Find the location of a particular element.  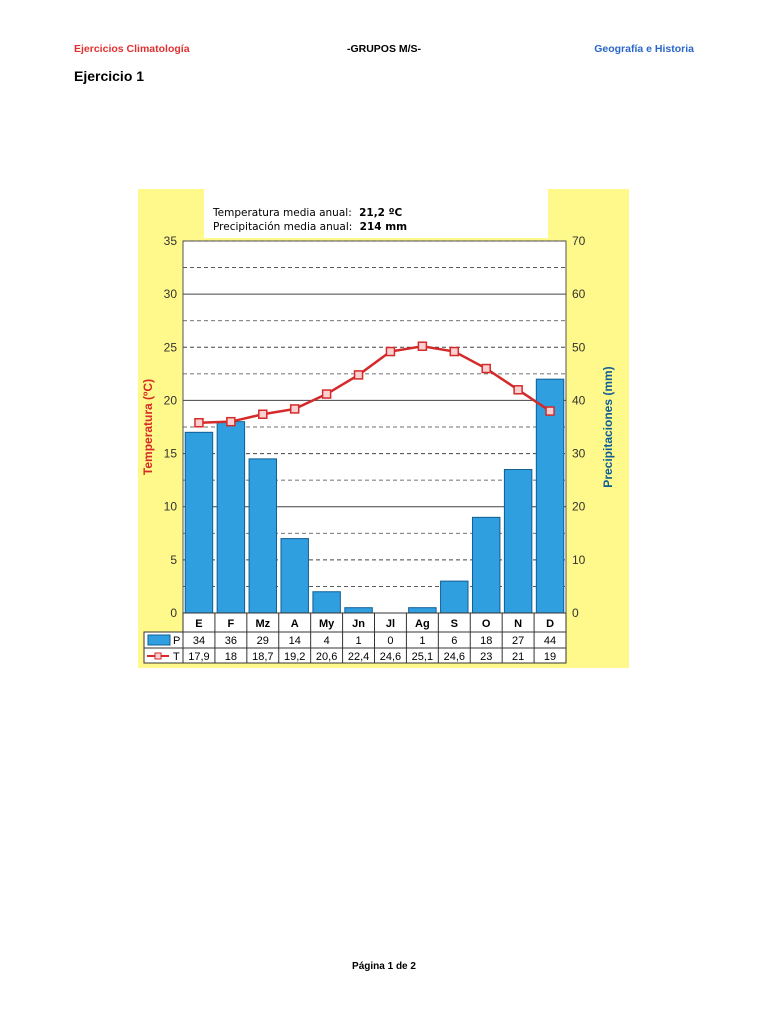

precipitation-value-label: 6 is located at coordinates (454, 641).